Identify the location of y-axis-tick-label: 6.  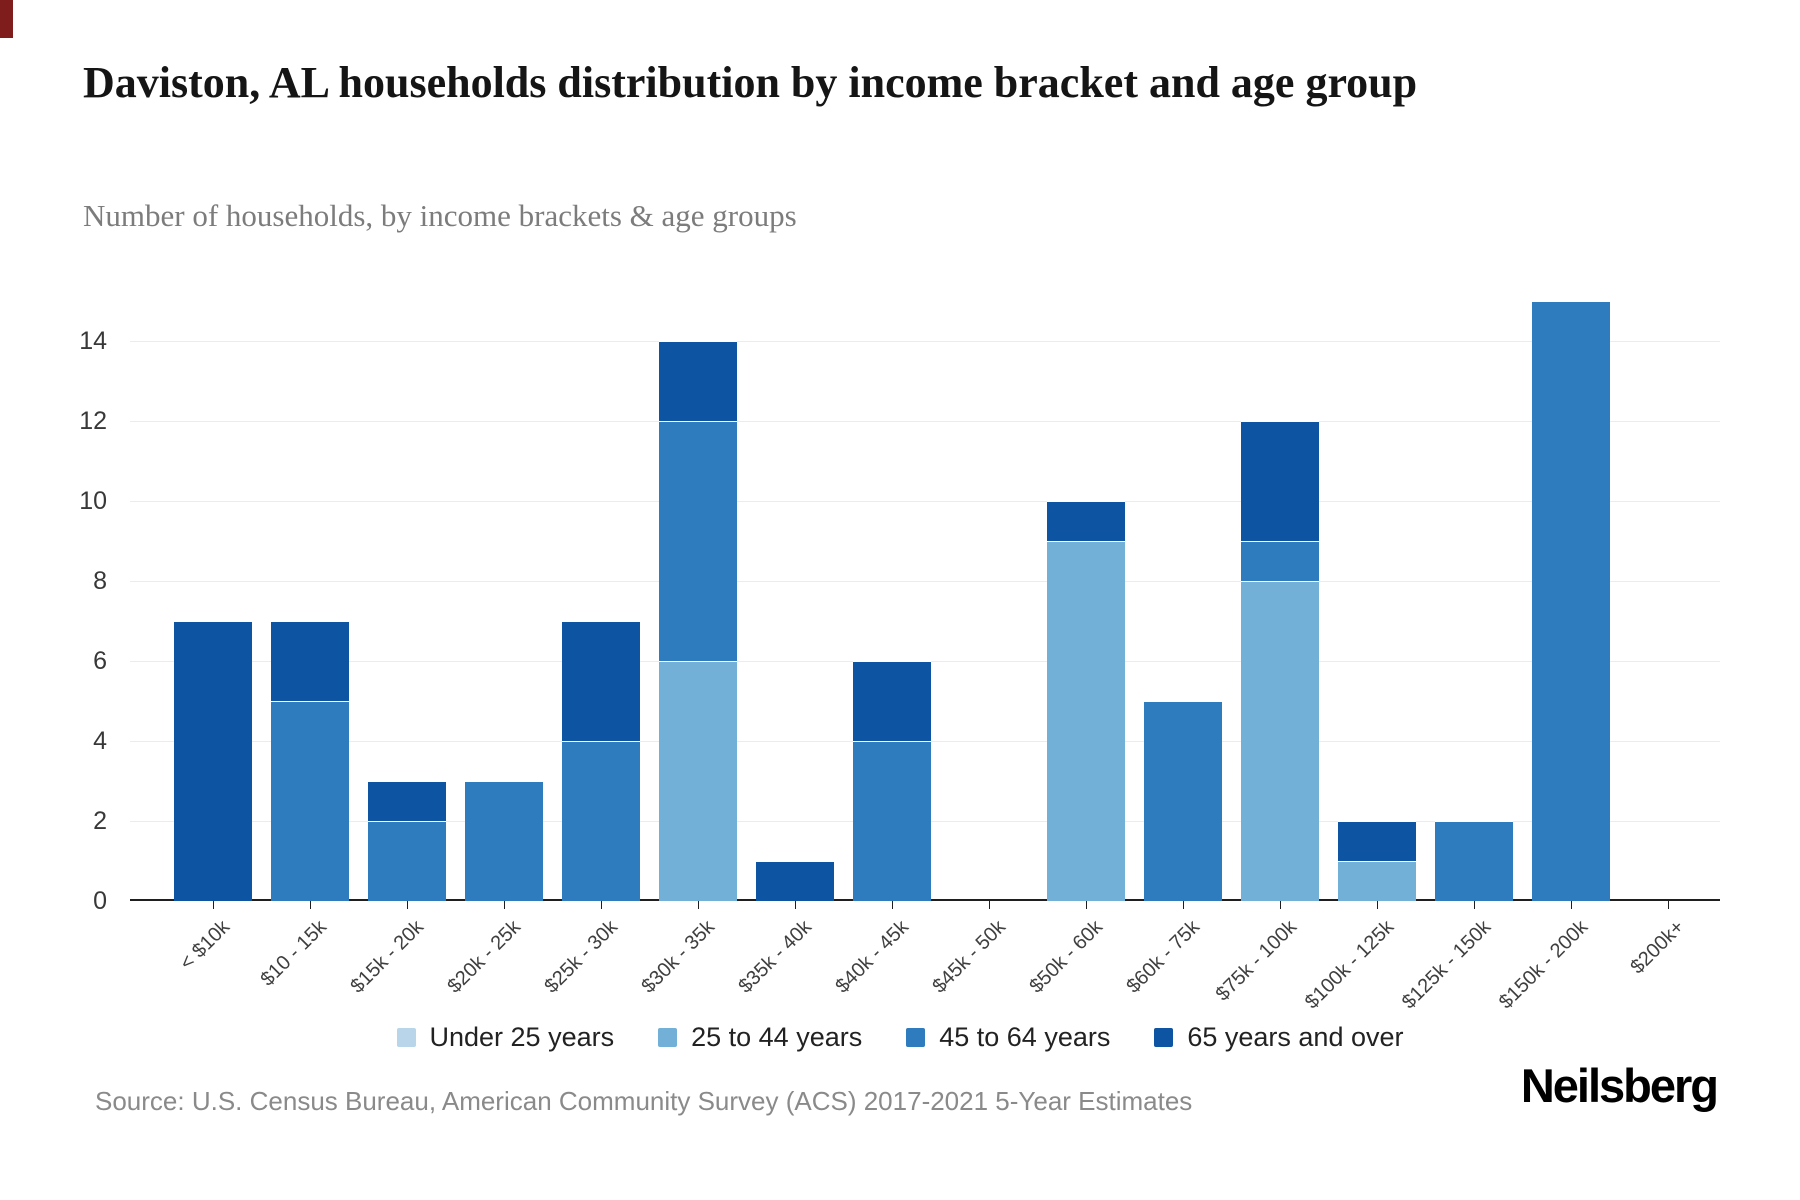
(100, 661).